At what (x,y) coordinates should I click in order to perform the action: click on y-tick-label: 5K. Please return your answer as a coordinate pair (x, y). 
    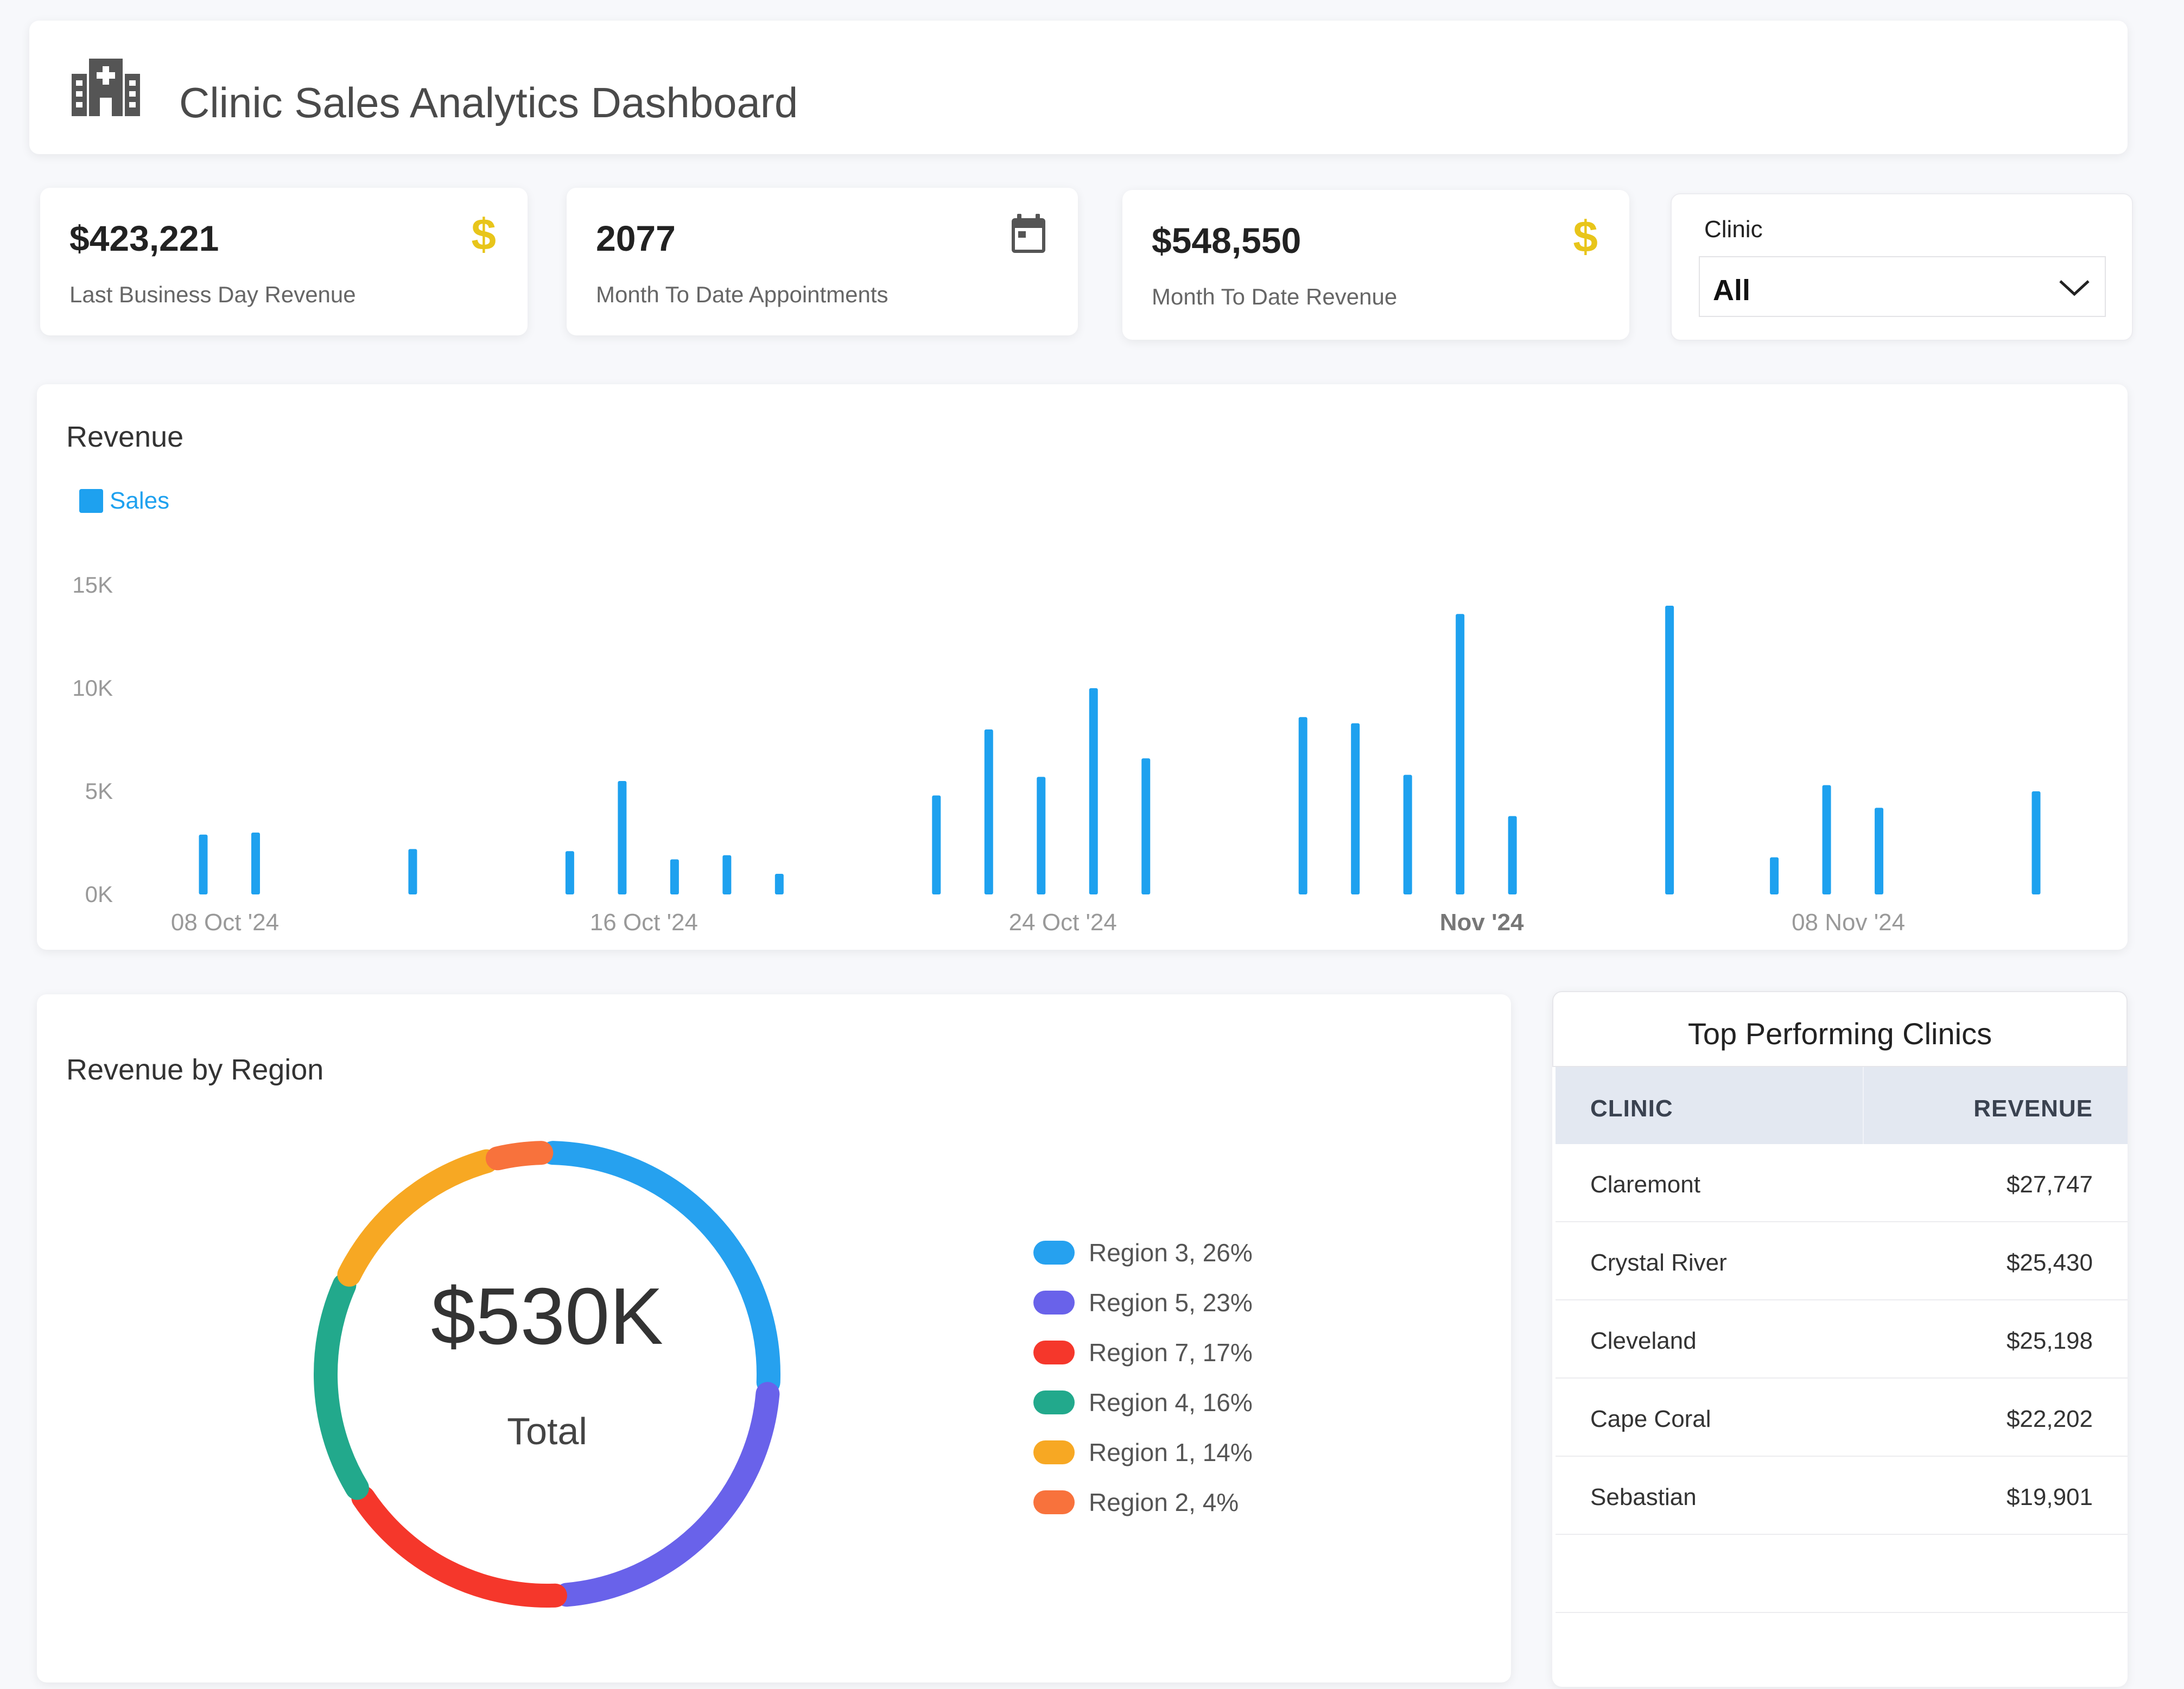
    Looking at the image, I should click on (99, 791).